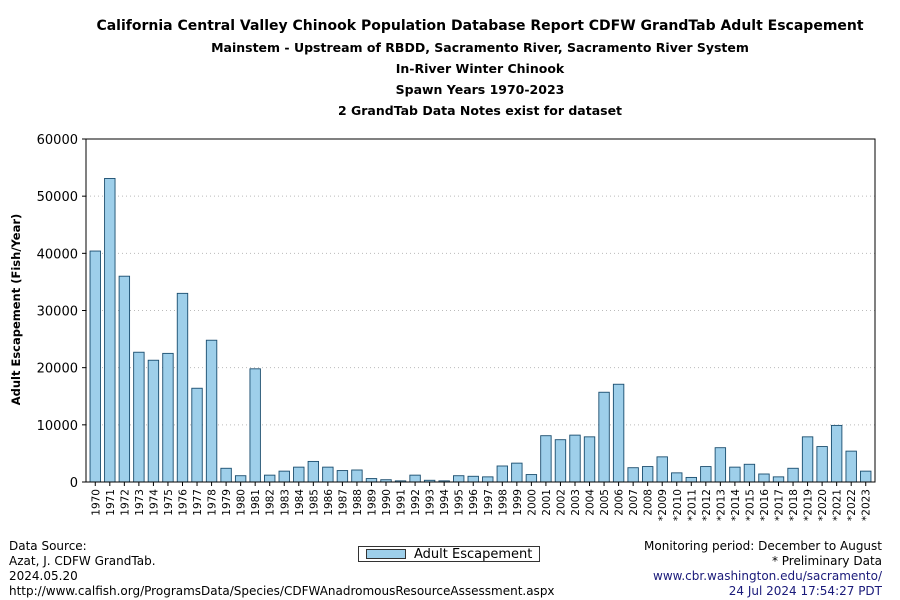 Image resolution: width=900 pixels, height=600 pixels. Describe the element at coordinates (227, 502) in the screenshot. I see `x-tick-label: 1979` at that location.